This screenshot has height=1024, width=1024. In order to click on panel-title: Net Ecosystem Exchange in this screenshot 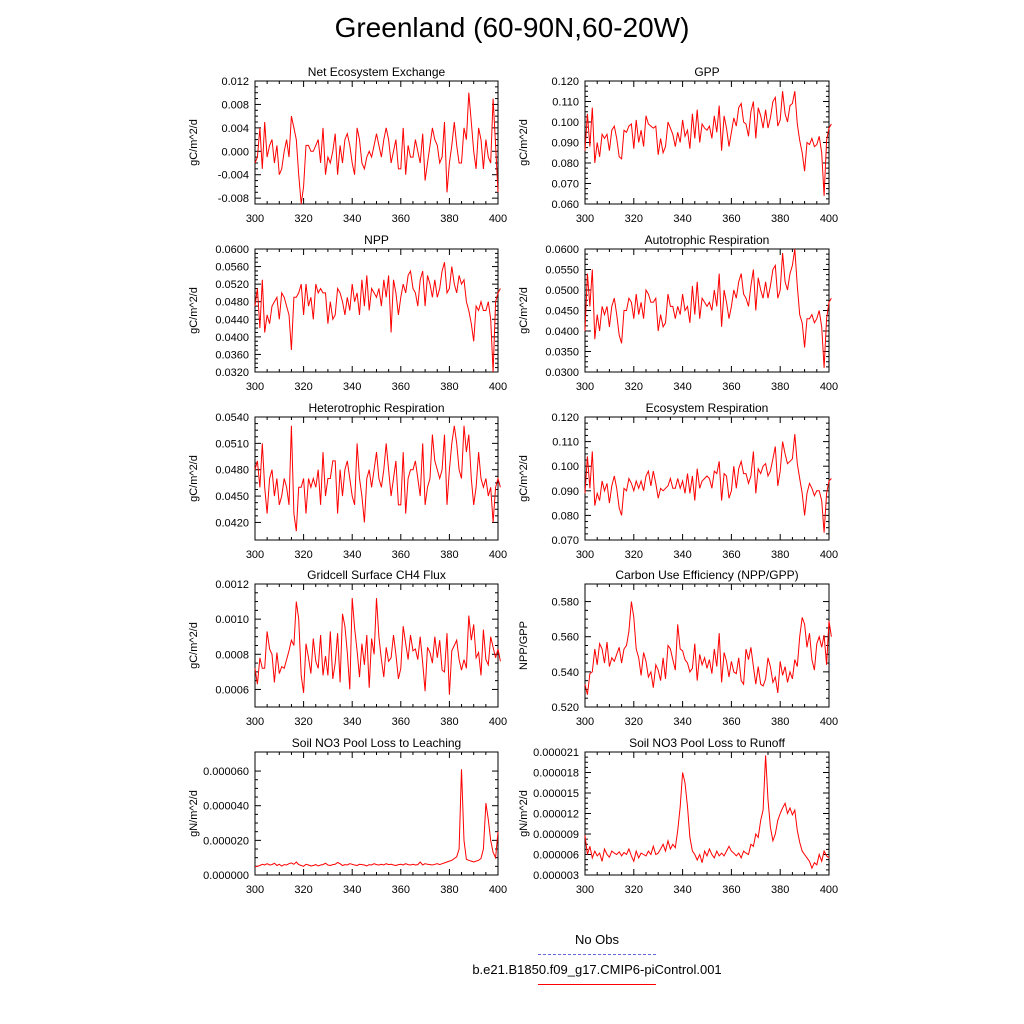, I will do `click(377, 72)`.